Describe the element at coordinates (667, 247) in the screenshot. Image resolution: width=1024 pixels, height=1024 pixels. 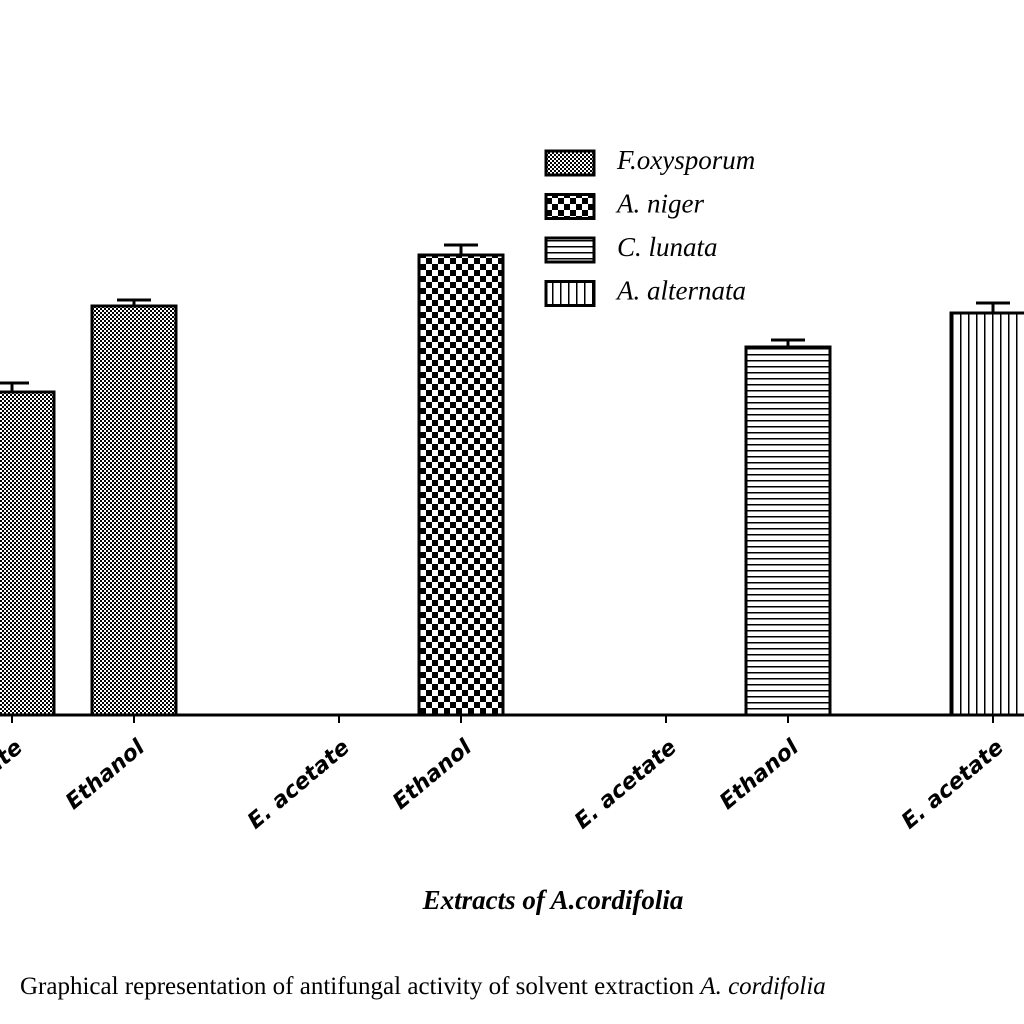
I see `legend-label: C. lunata` at that location.